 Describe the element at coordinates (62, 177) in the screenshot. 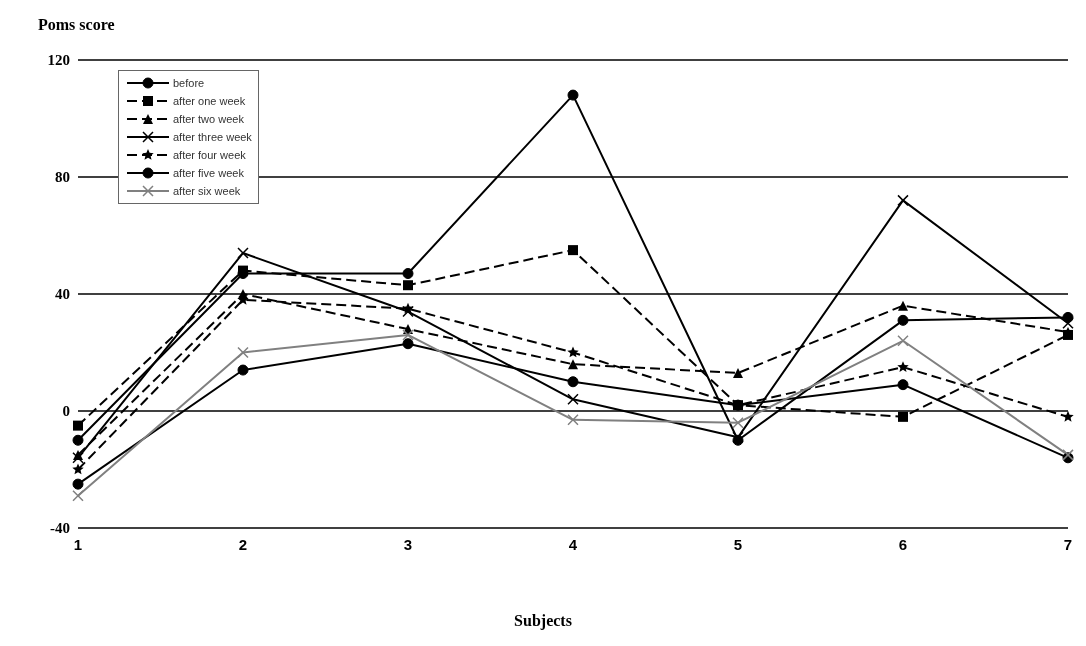

I see `y-tick-label: 80` at that location.